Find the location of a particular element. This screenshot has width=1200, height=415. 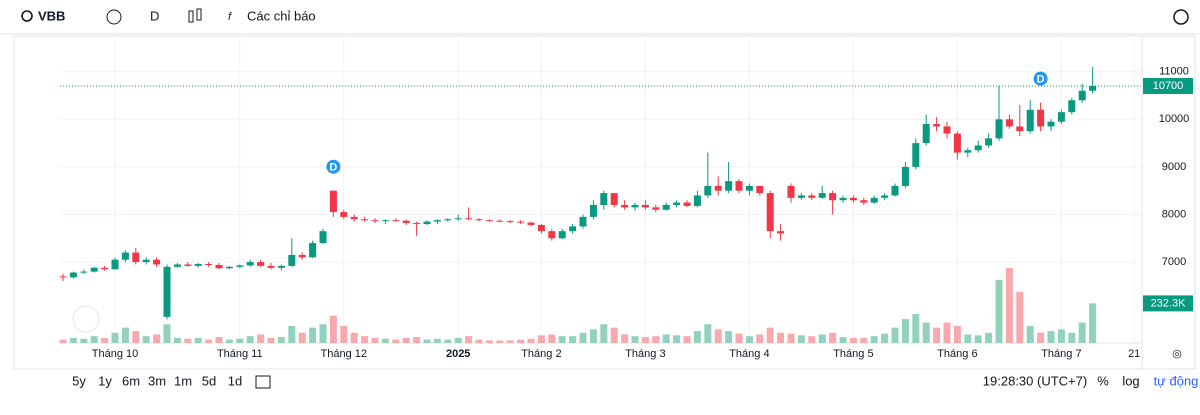

x-tick-label: Tháng 10 is located at coordinates (115, 354).